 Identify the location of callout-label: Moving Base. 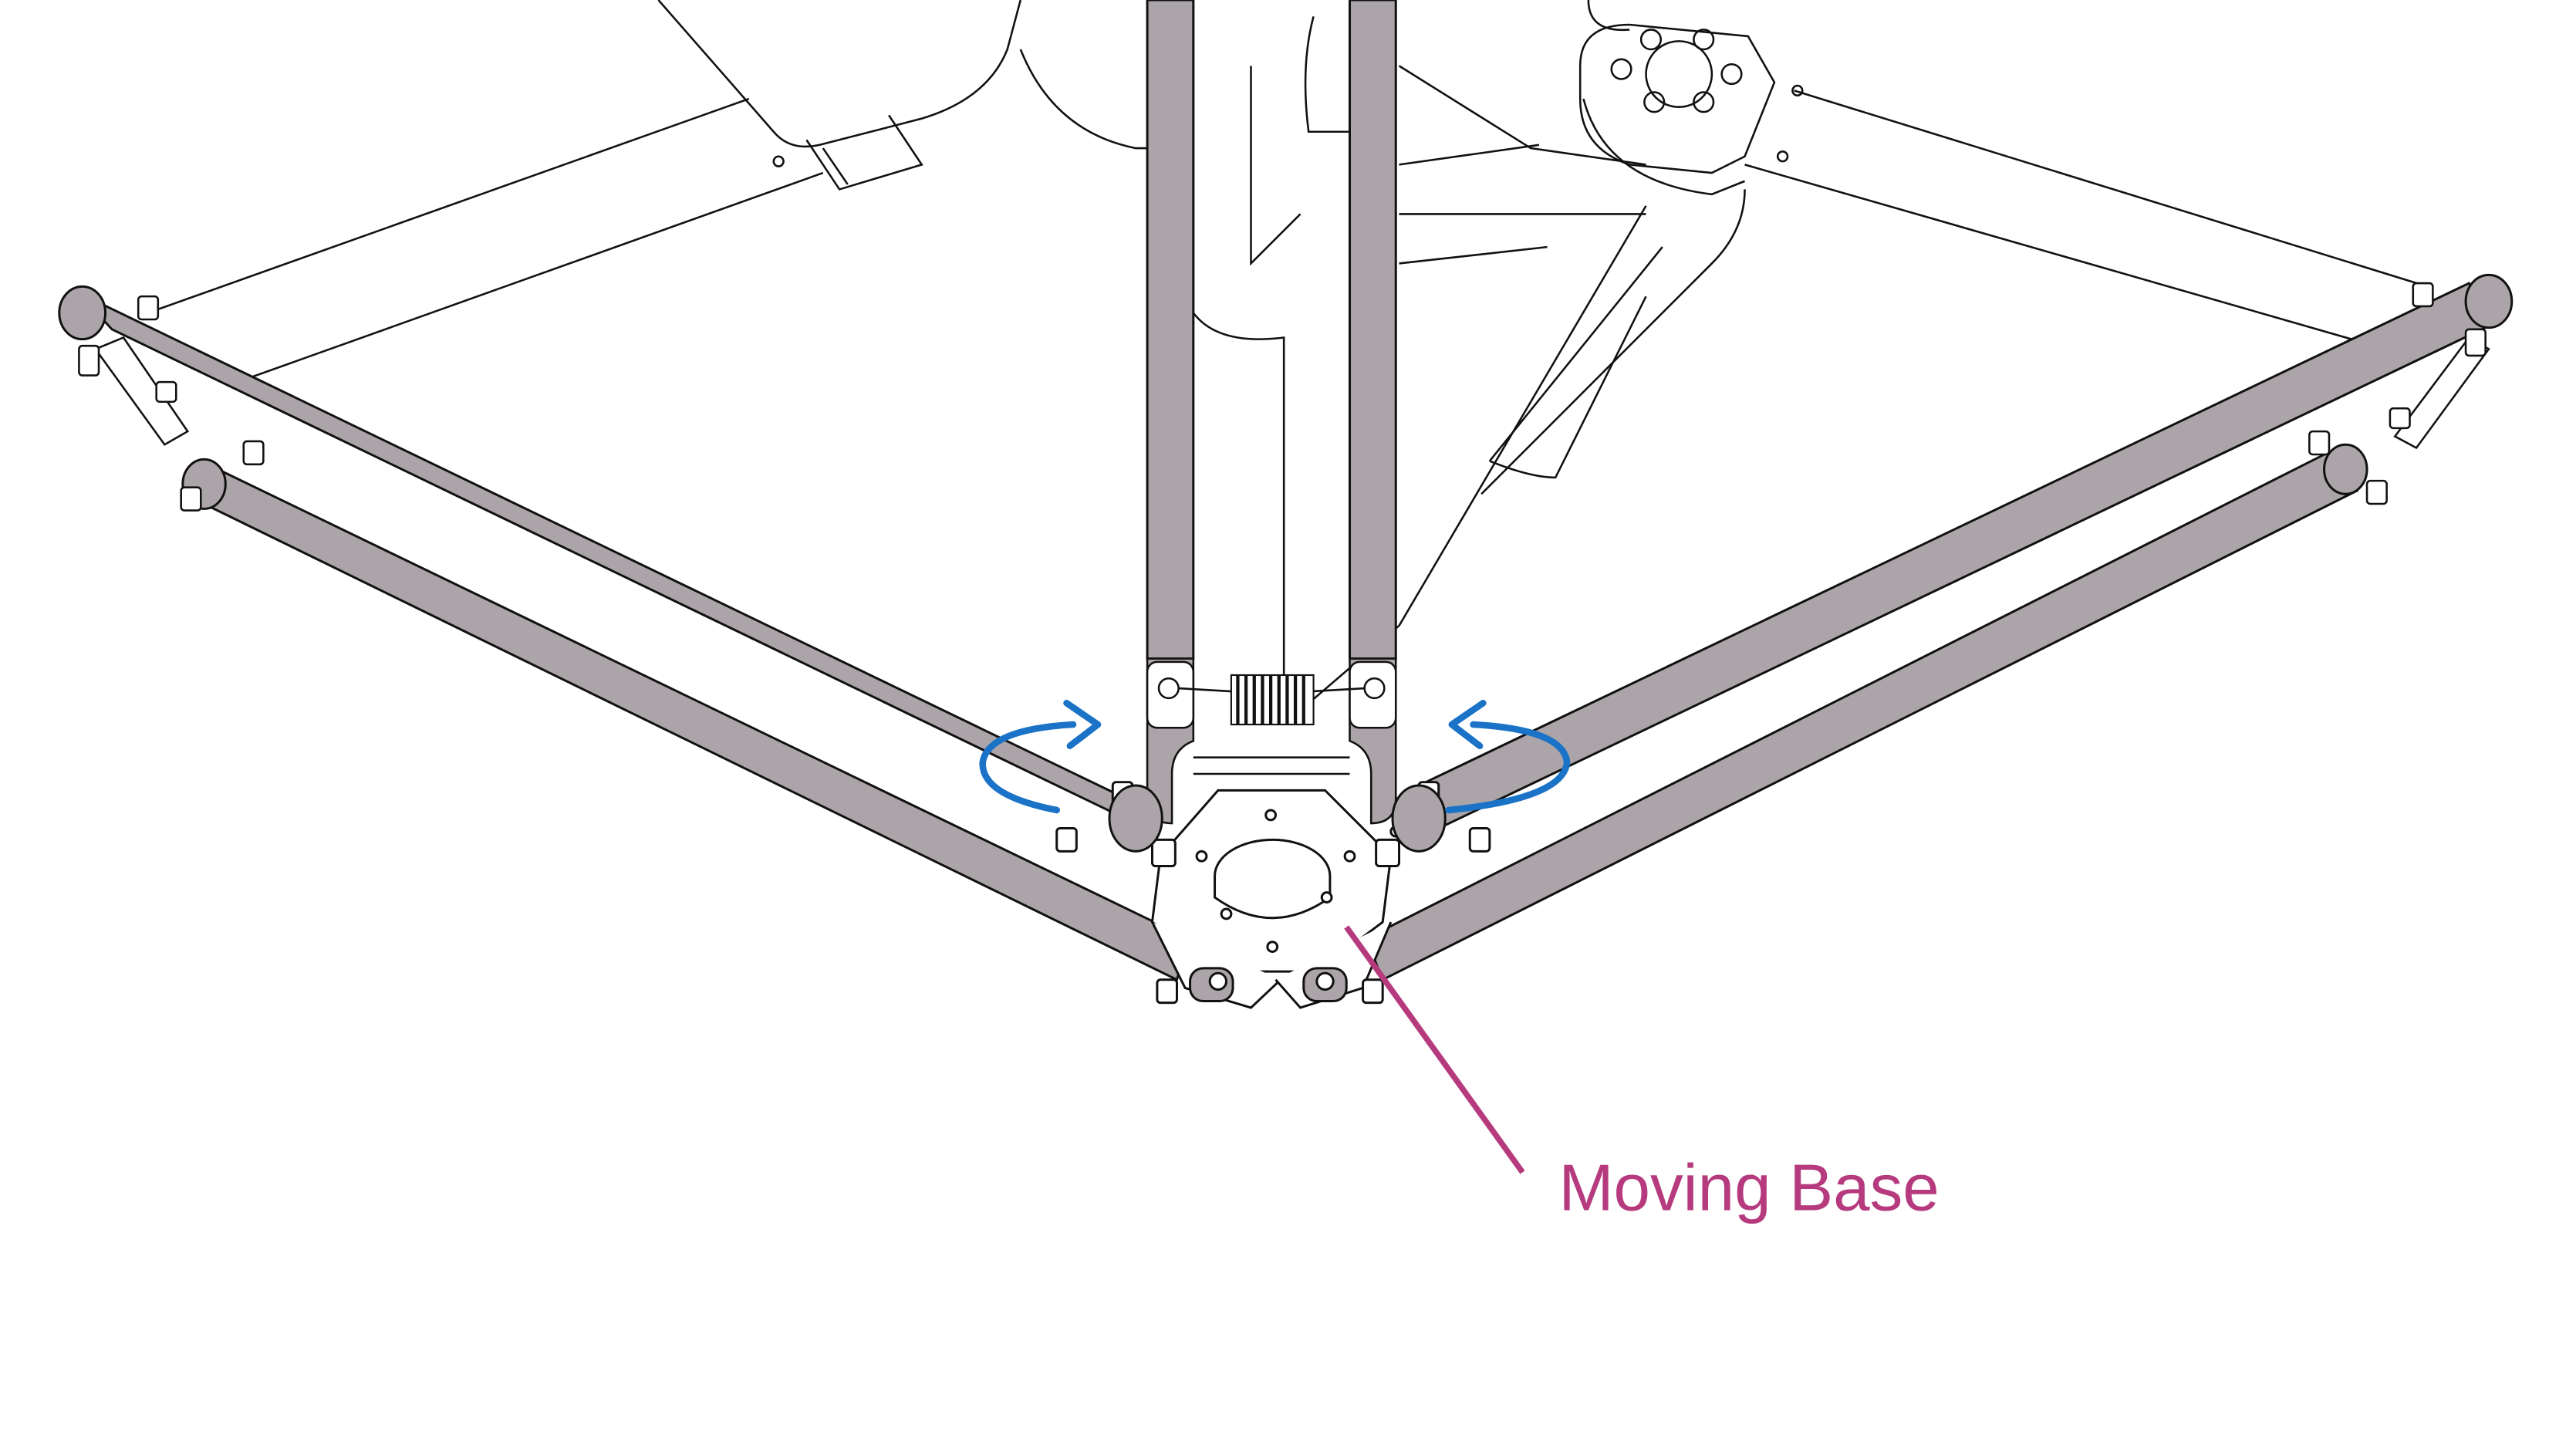
(1748, 1188).